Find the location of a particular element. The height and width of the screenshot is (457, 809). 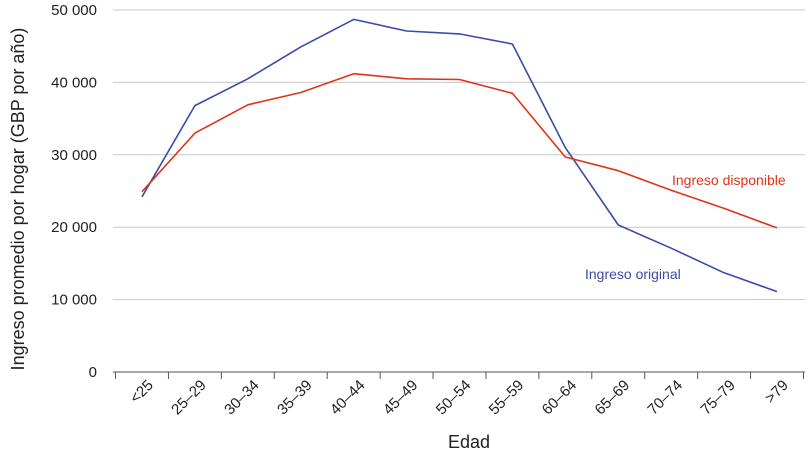

x-axis-title: Edad is located at coordinates (469, 442).